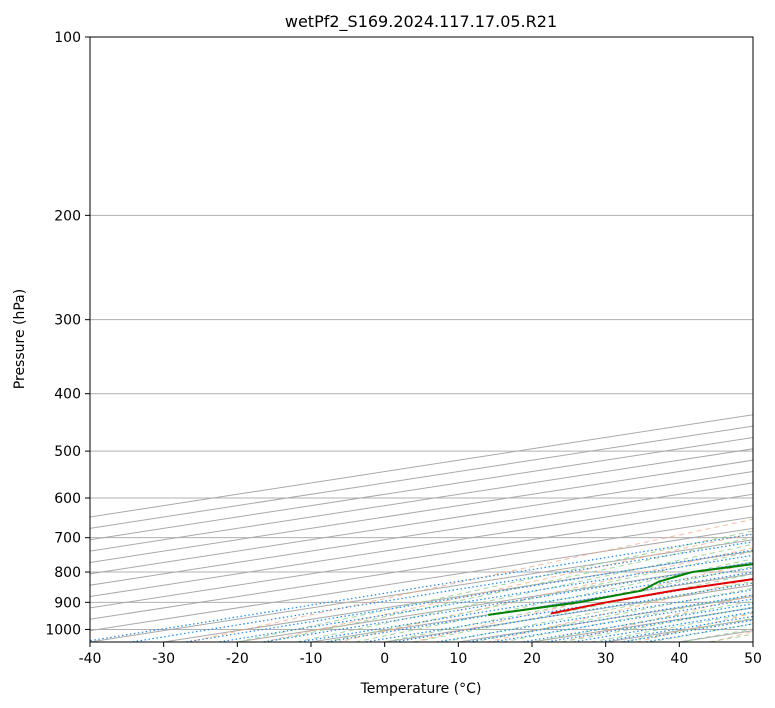  I want to click on y-axis-label: Pressure (hPa), so click(20, 339).